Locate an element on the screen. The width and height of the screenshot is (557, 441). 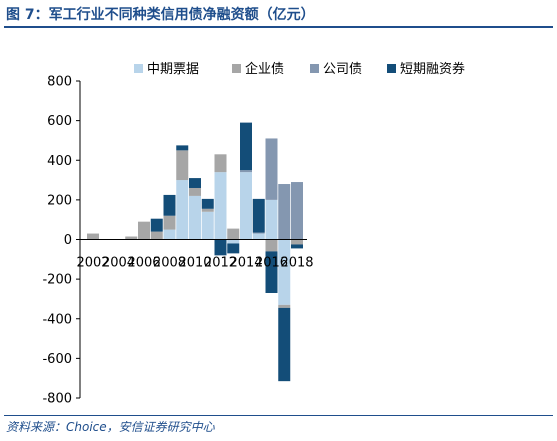
footer-rule is located at coordinates (278, 415).